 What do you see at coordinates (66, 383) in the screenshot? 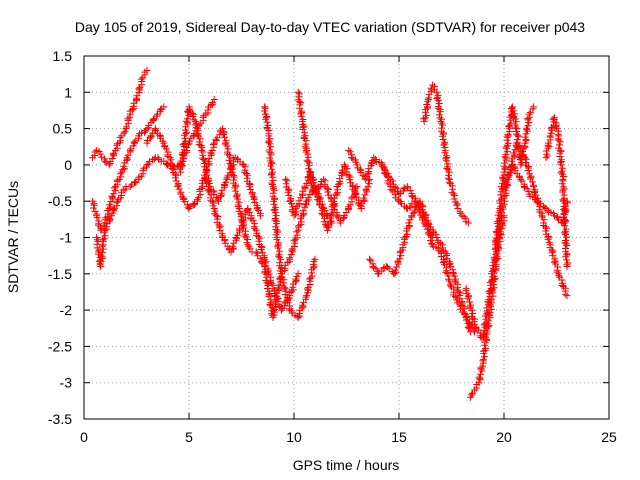
I see `y-tick-label: -3` at bounding box center [66, 383].